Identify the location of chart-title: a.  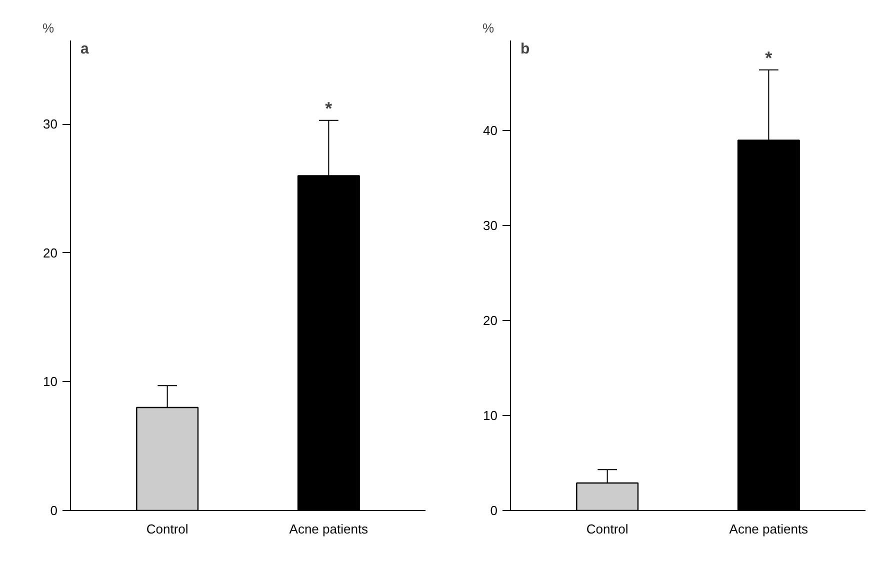
(85, 49).